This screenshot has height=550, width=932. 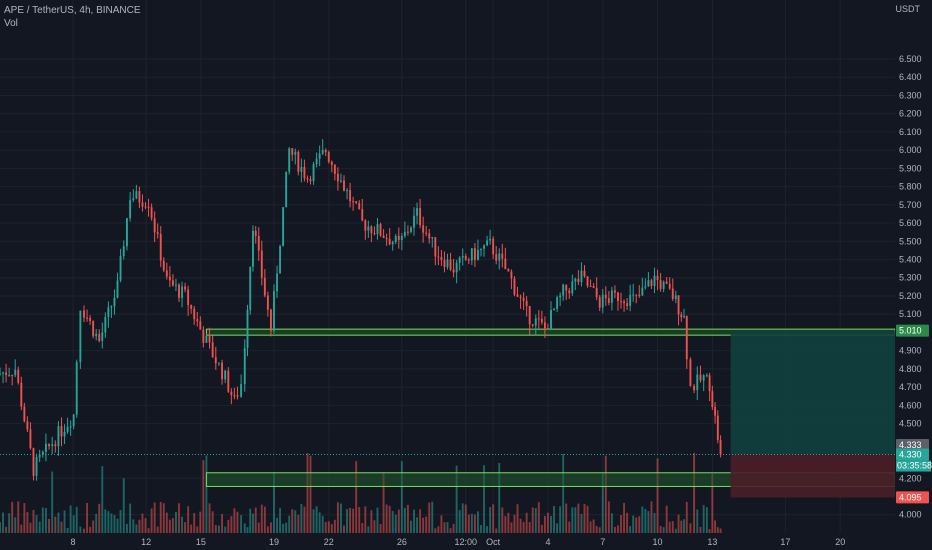 What do you see at coordinates (146, 542) in the screenshot?
I see `time-tick-label: 12` at bounding box center [146, 542].